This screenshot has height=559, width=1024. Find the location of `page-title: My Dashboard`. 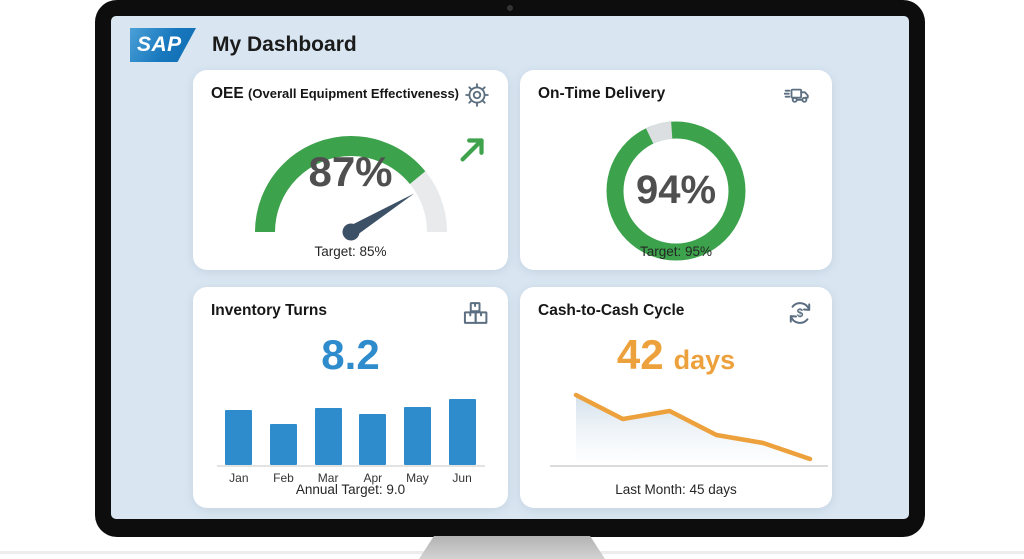

page-title: My Dashboard is located at coordinates (284, 44).